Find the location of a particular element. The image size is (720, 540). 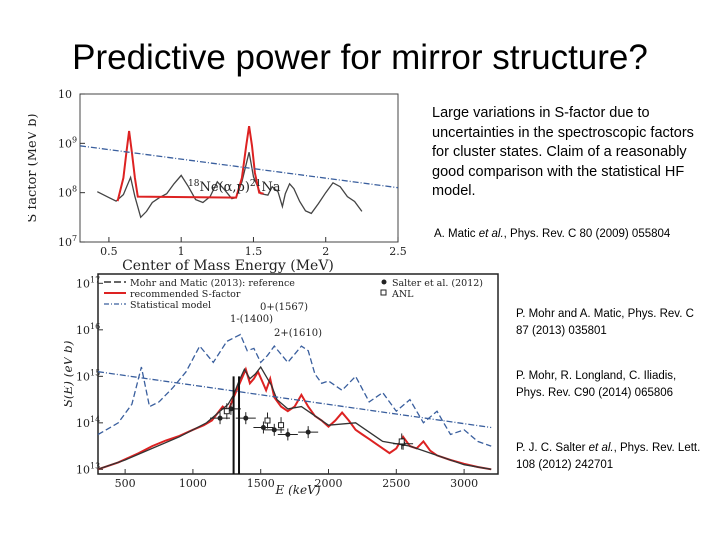

series-line-upper-blue is located at coordinates (294, 390).